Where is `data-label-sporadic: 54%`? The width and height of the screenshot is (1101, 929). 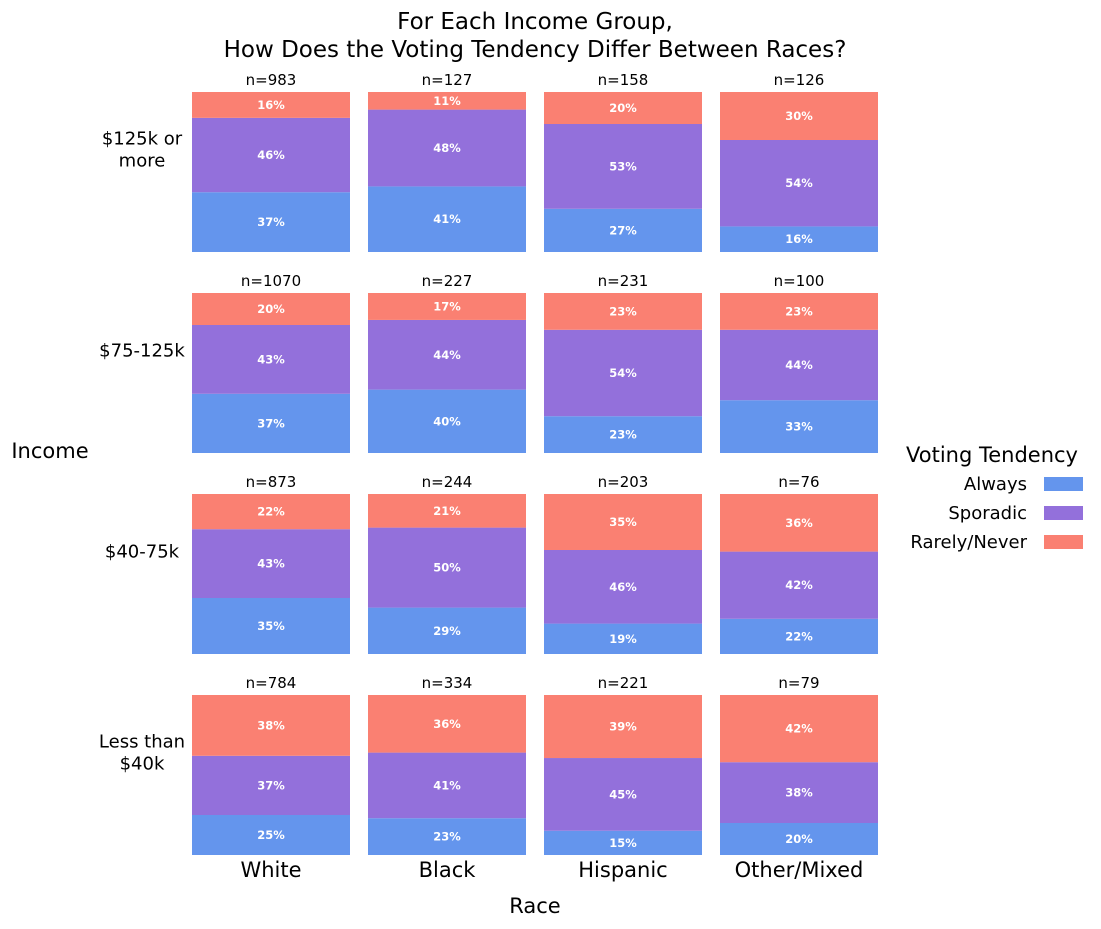 data-label-sporadic: 54% is located at coordinates (799, 183).